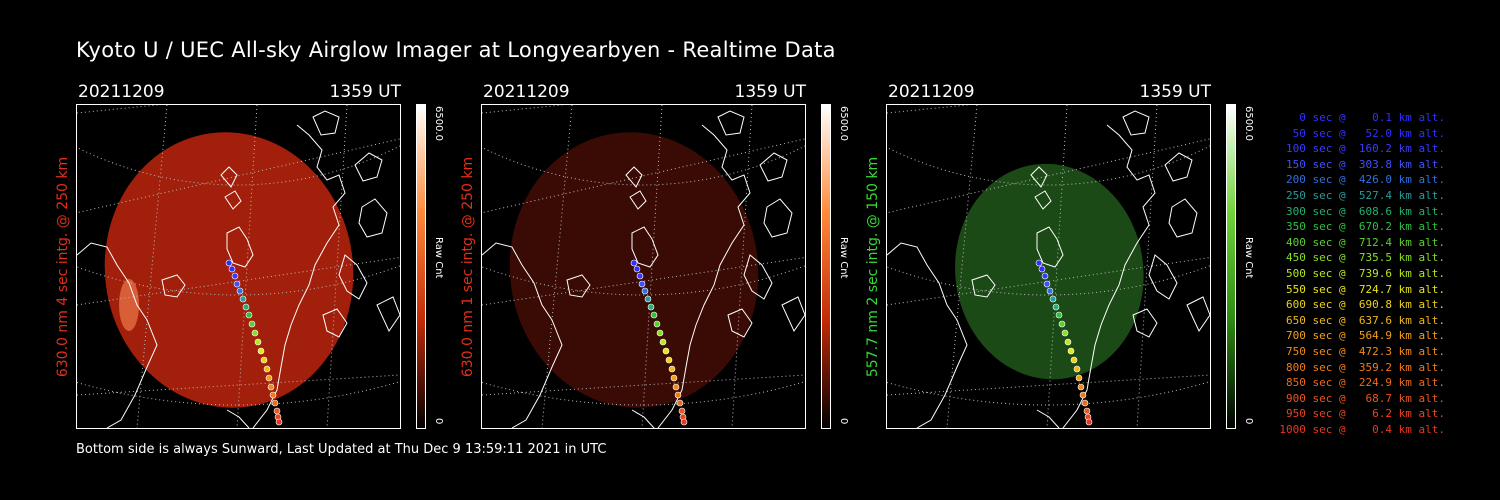 The image size is (1500, 500). Describe the element at coordinates (1362, 242) in the screenshot. I see `legend-row: 400 sec @ 712.4 km alt.` at that location.